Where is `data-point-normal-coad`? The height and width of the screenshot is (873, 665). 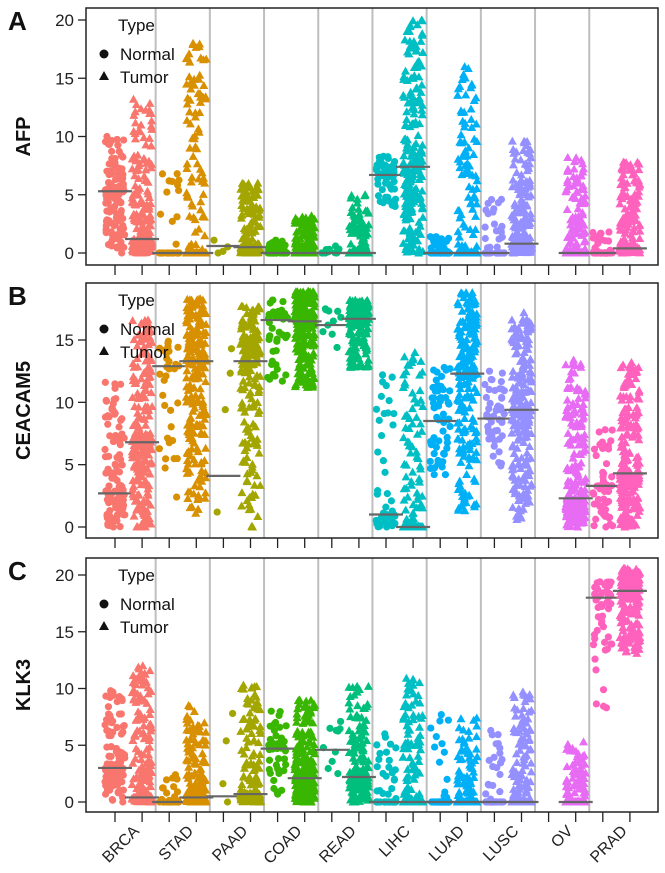
data-point-normal-coad is located at coordinates (272, 328).